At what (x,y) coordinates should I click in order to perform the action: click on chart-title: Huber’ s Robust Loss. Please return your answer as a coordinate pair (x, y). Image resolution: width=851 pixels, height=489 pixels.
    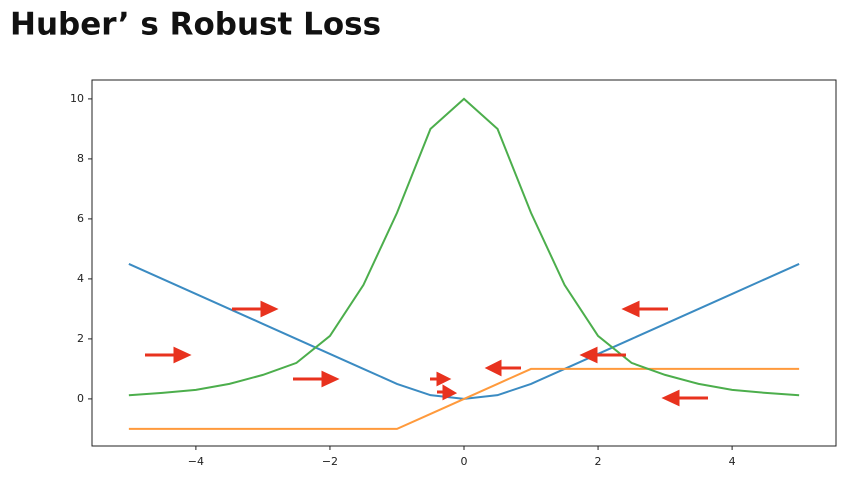
    Looking at the image, I should click on (195, 25).